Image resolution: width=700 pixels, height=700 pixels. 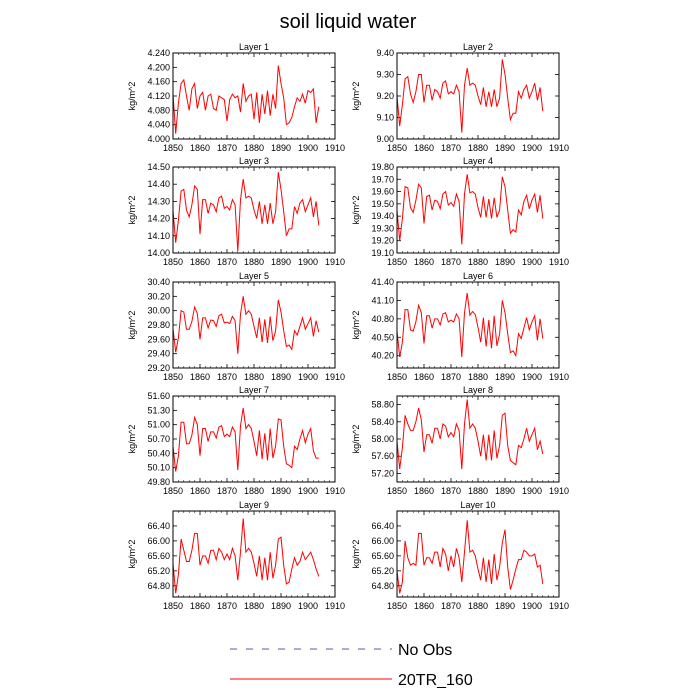 I want to click on panel-title: Layer 3, so click(x=254, y=161).